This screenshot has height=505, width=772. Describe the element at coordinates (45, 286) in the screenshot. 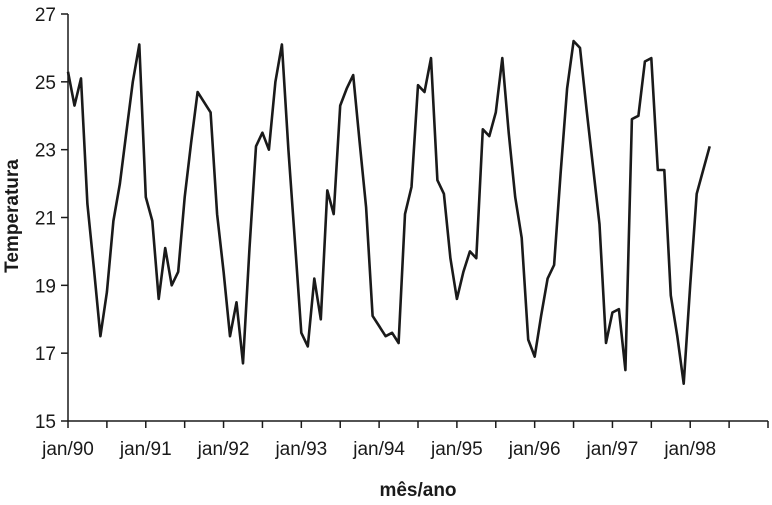

I see `y-tick-label: 19` at that location.